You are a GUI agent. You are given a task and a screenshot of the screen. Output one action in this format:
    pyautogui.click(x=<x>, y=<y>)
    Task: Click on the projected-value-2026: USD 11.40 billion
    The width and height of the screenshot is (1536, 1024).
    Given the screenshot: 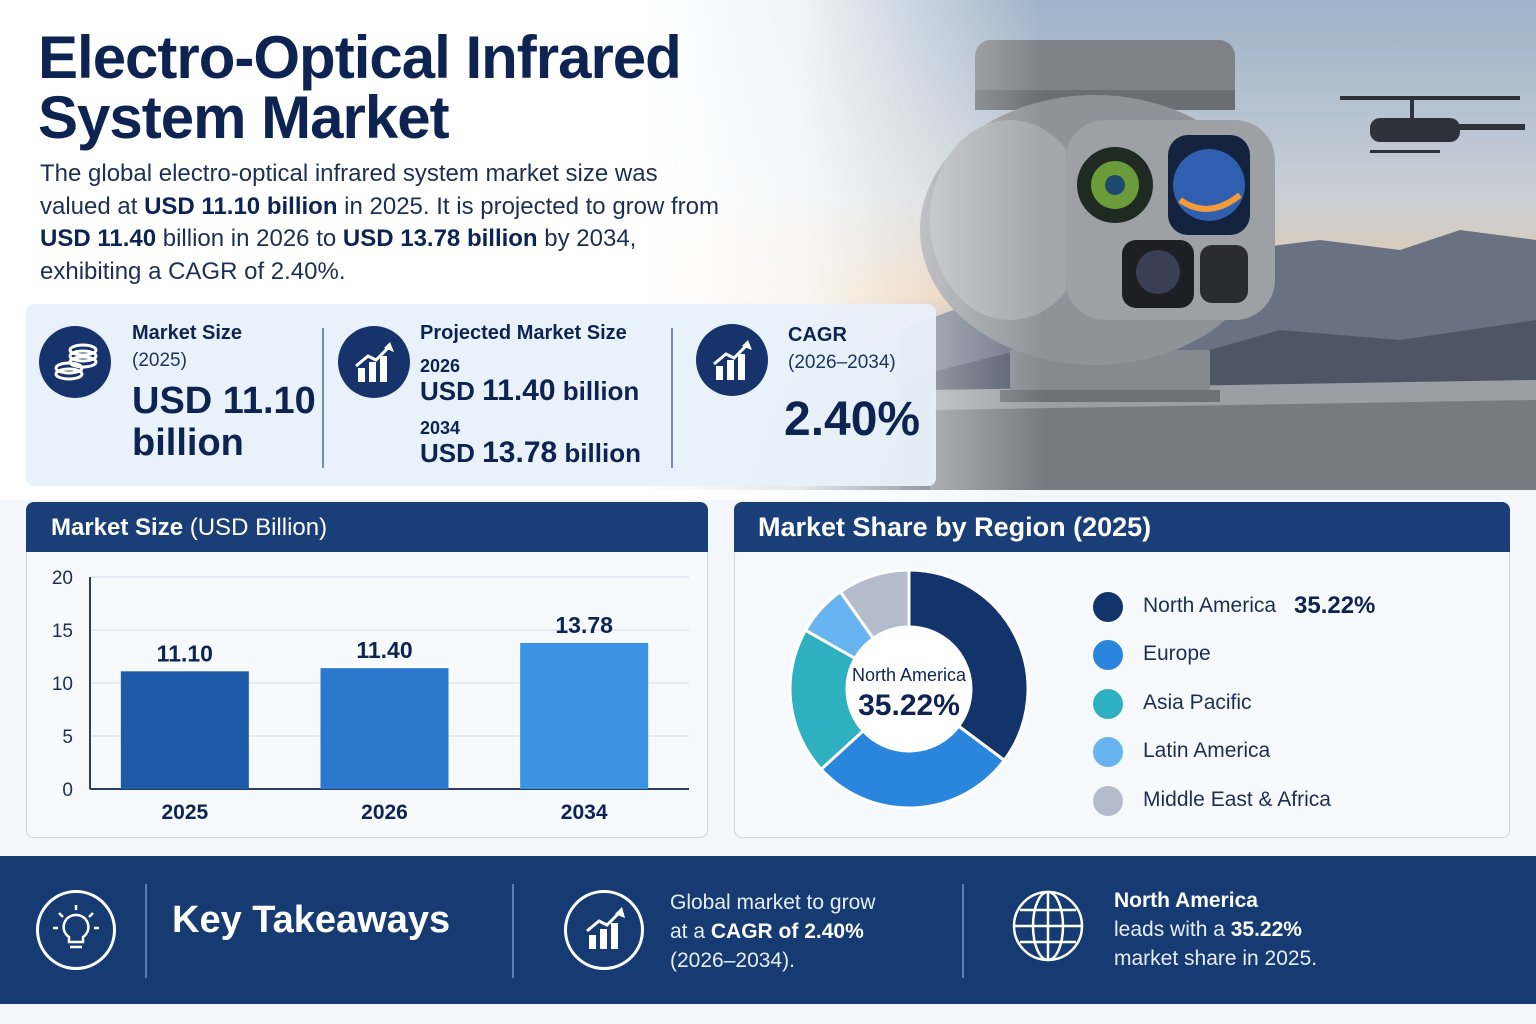 What is the action you would take?
    pyautogui.click(x=530, y=390)
    